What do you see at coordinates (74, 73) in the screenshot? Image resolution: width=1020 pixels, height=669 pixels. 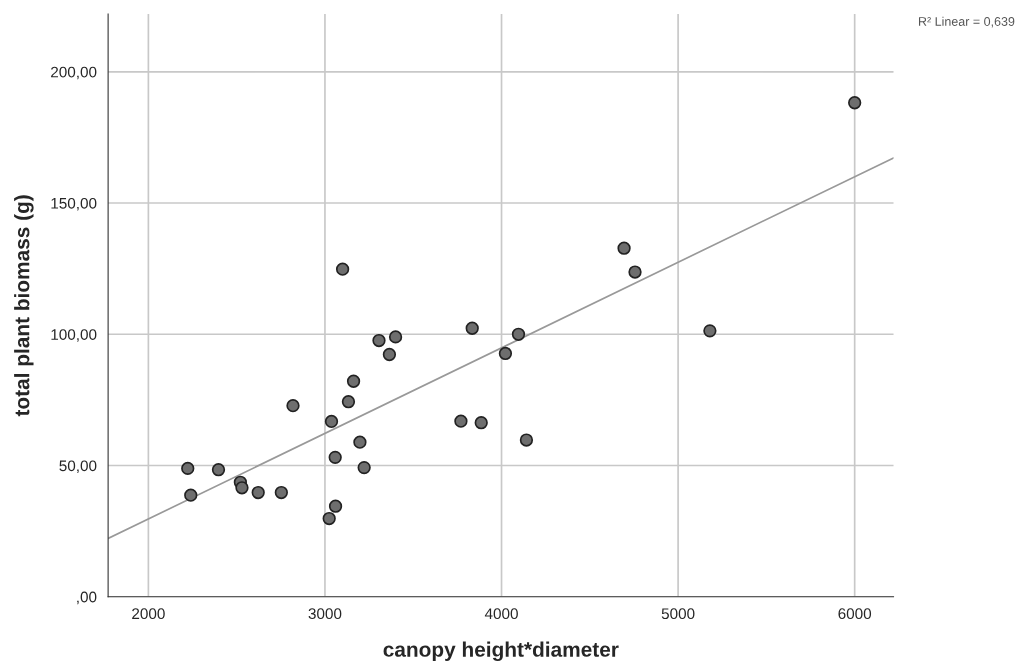 I see `y-tick-label: 200,00` at bounding box center [74, 73].